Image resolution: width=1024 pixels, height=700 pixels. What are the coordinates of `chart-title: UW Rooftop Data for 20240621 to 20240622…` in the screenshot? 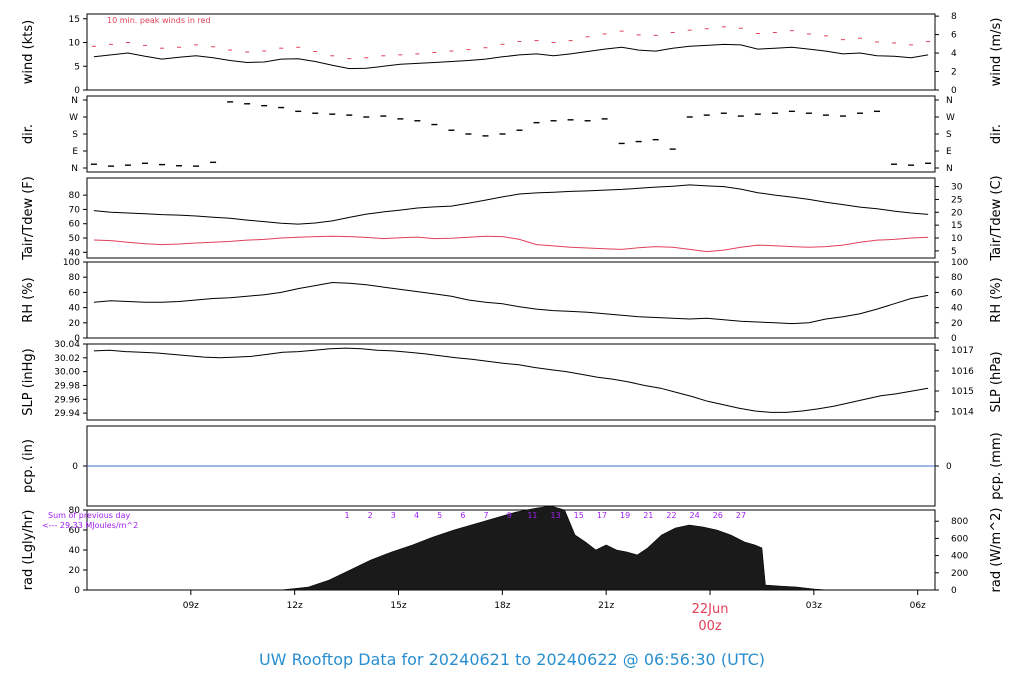 It's located at (512, 659).